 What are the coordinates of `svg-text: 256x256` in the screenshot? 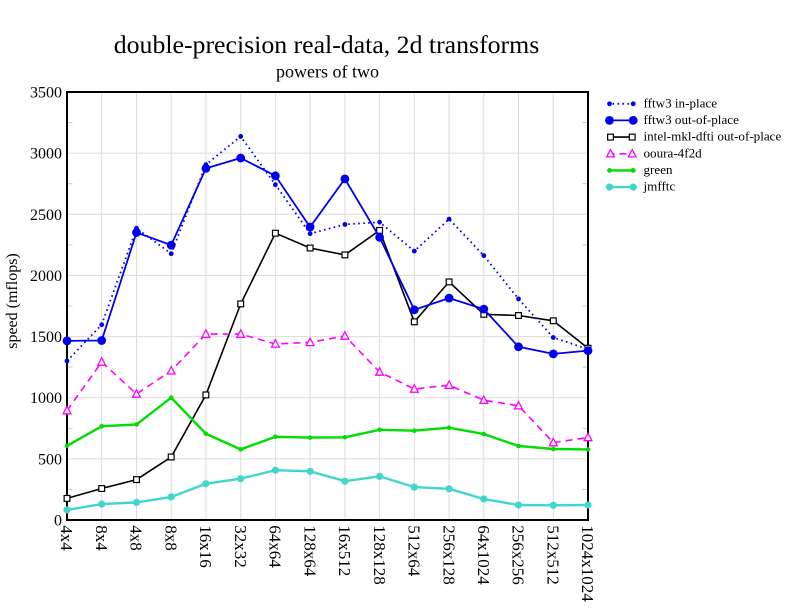 It's located at (518, 555).